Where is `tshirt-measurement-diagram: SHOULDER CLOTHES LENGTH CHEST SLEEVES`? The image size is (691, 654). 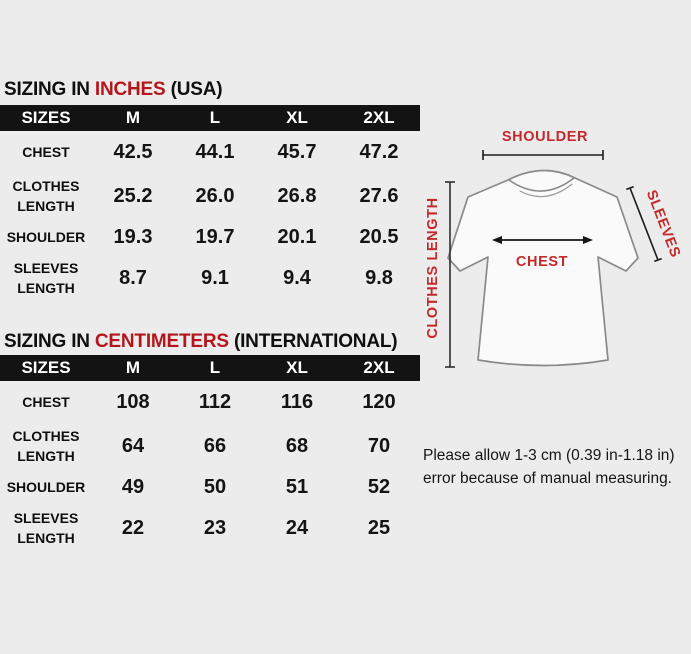
tshirt-measurement-diagram: SHOULDER CLOTHES LENGTH CHEST SLEEVES is located at coordinates (554, 248).